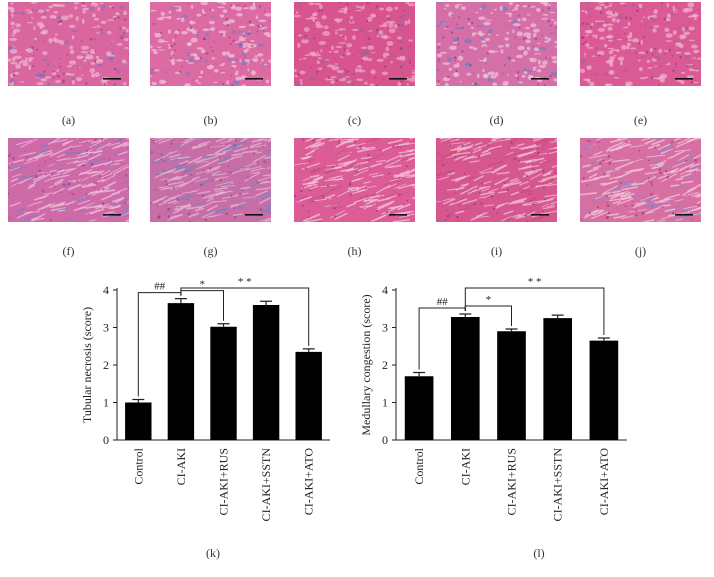 This screenshot has height=577, width=714. I want to click on micrograph-label-f: (f), so click(68, 251).